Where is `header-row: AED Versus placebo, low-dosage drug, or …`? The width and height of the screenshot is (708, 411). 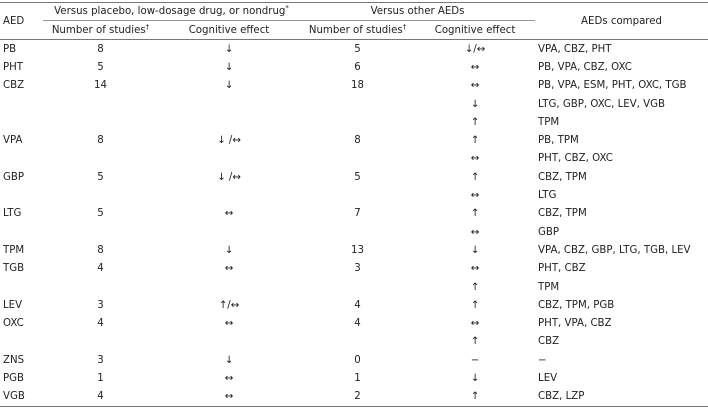 header-row: AED Versus placebo, low-dosage drug, or … is located at coordinates (354, 14).